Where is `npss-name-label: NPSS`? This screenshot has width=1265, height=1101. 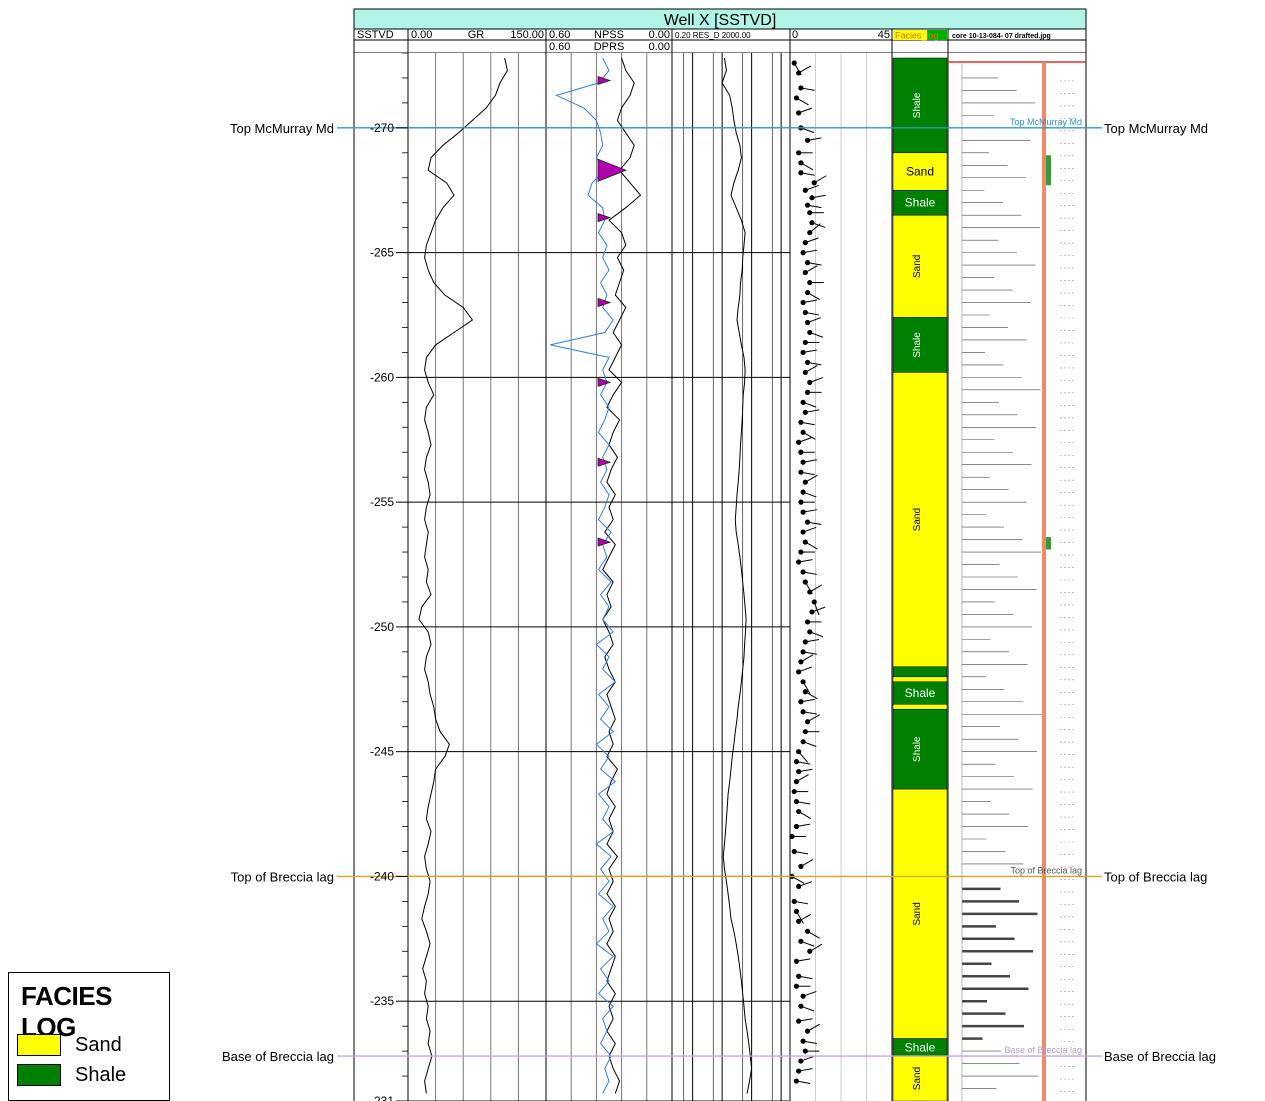 npss-name-label: NPSS is located at coordinates (609, 35).